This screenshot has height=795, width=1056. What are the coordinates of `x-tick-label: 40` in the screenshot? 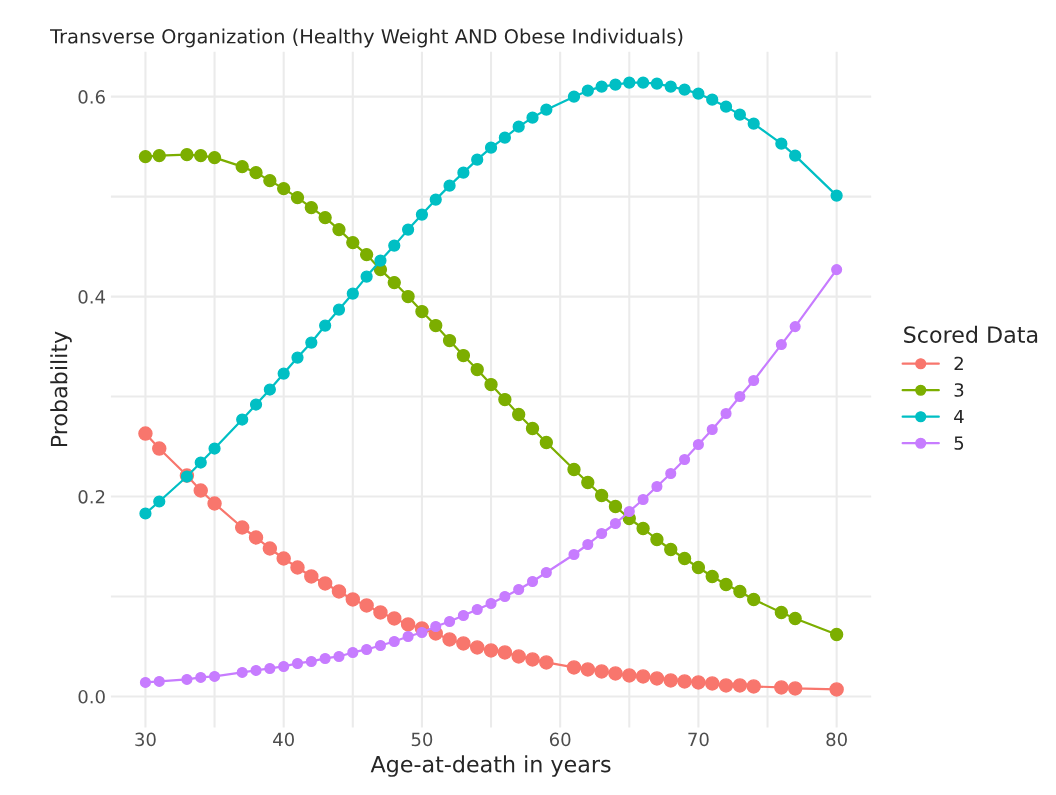 It's located at (283, 739).